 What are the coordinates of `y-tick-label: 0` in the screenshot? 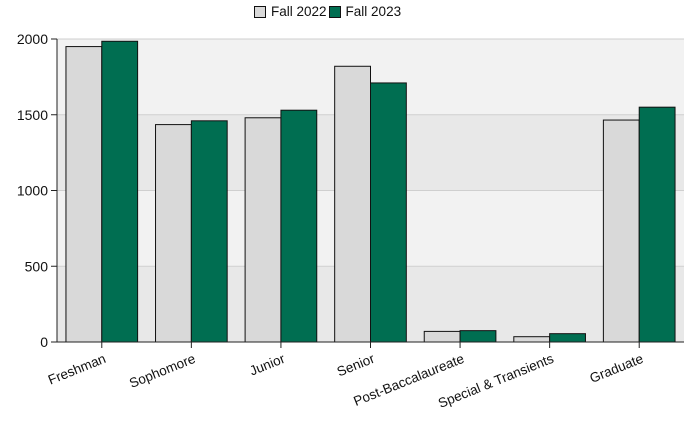 It's located at (44, 342).